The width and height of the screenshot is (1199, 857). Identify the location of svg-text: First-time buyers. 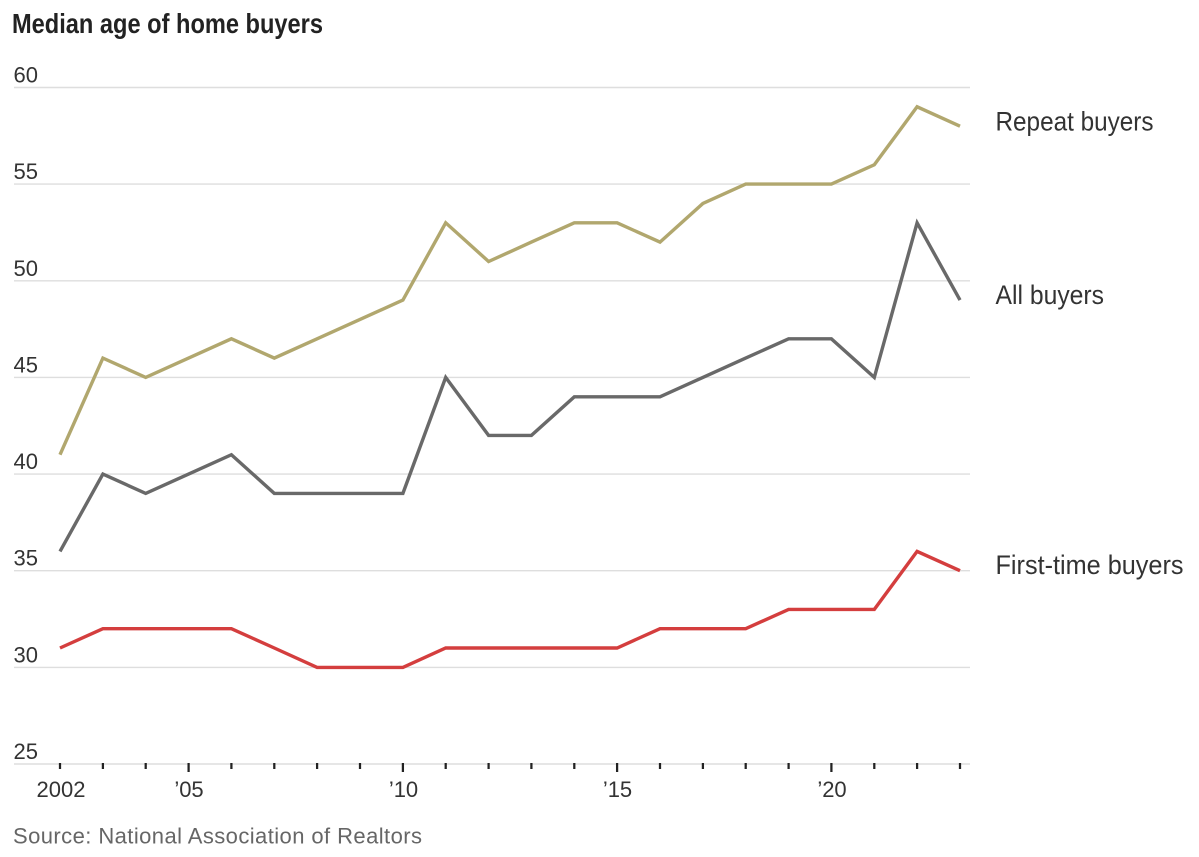
(1090, 565).